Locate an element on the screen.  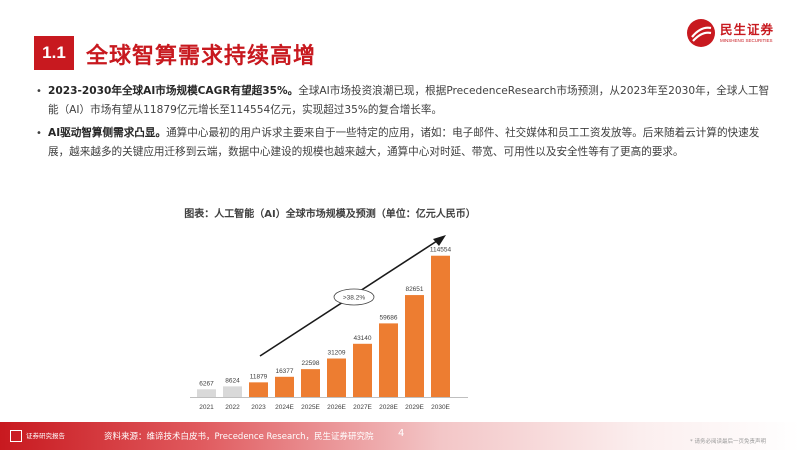
logo-subtitle: MINSHENG SECURITIES is located at coordinates (746, 40).